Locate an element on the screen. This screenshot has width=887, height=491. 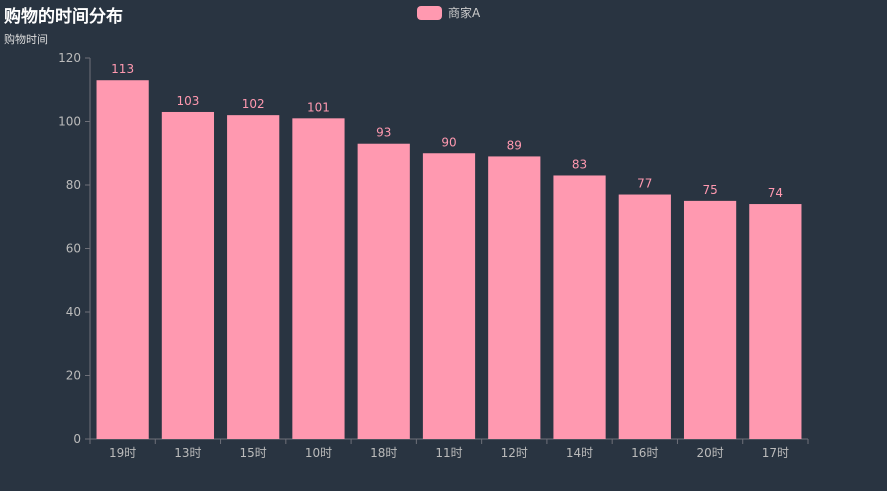
x-tick-label: 10时 is located at coordinates (318, 453).